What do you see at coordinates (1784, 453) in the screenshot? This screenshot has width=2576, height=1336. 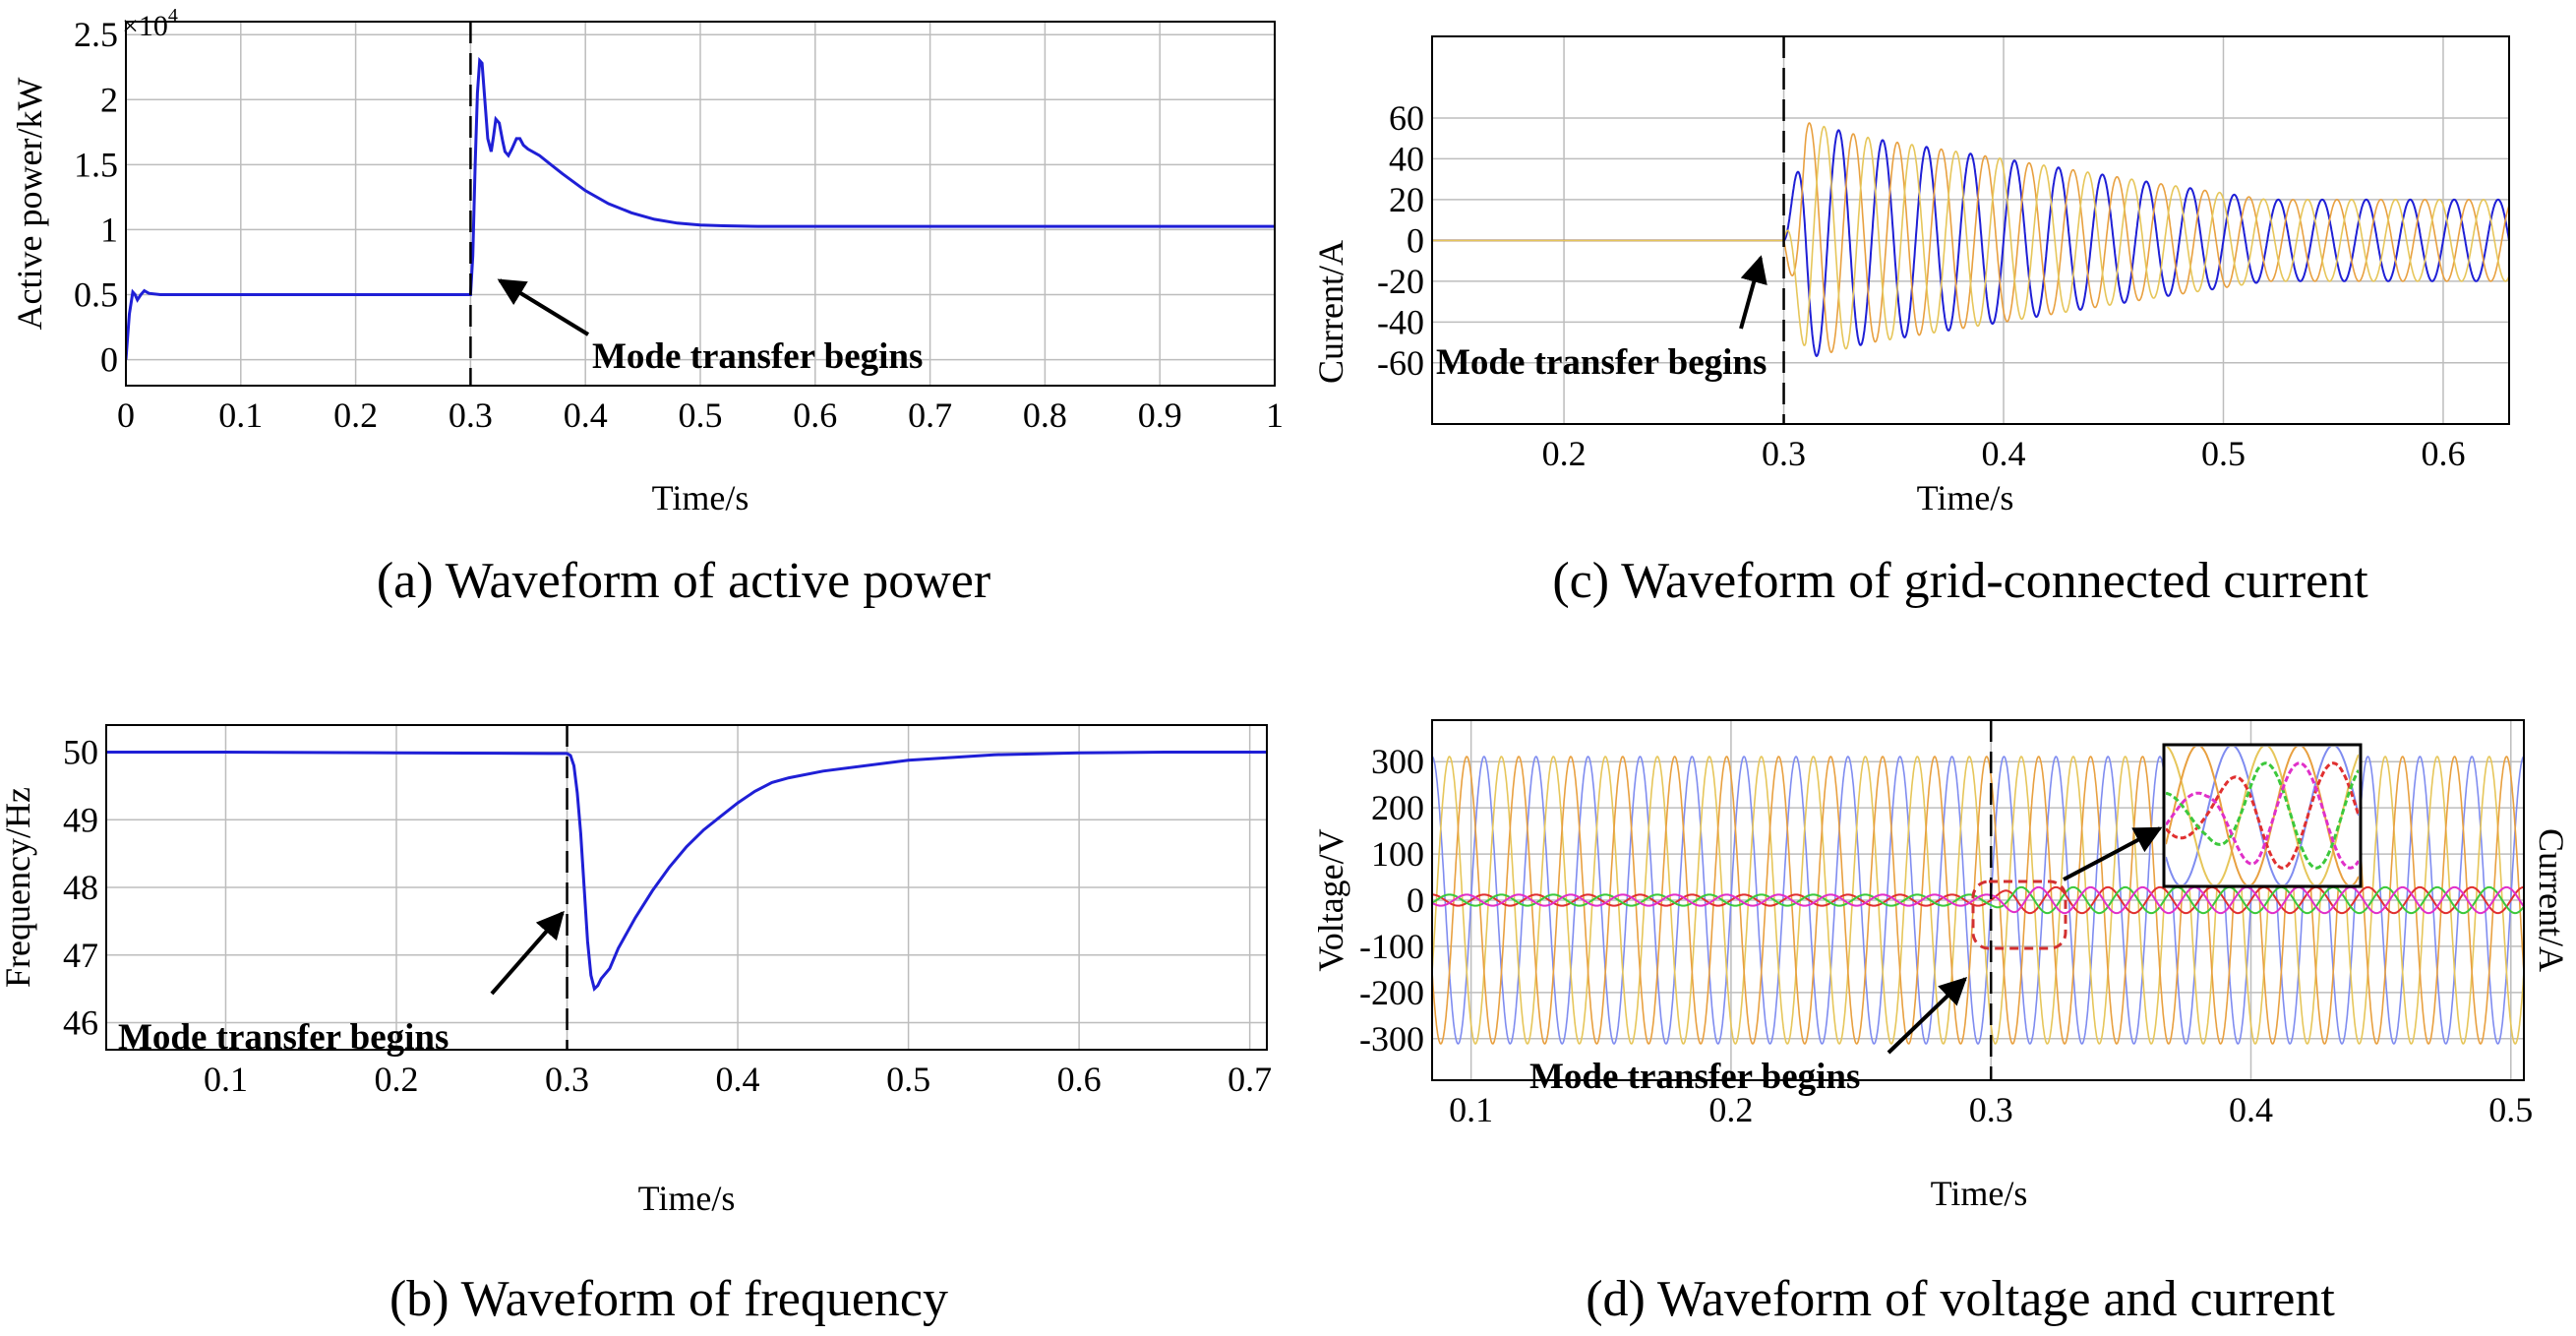 I see `panel-c-x-tick-label: 0.3` at bounding box center [1784, 453].